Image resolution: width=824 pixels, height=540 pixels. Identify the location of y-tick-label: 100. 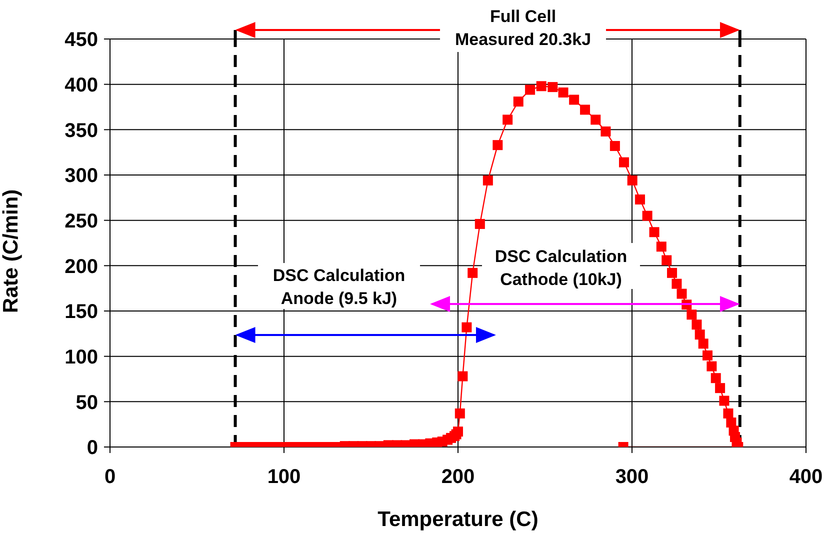
(81, 357).